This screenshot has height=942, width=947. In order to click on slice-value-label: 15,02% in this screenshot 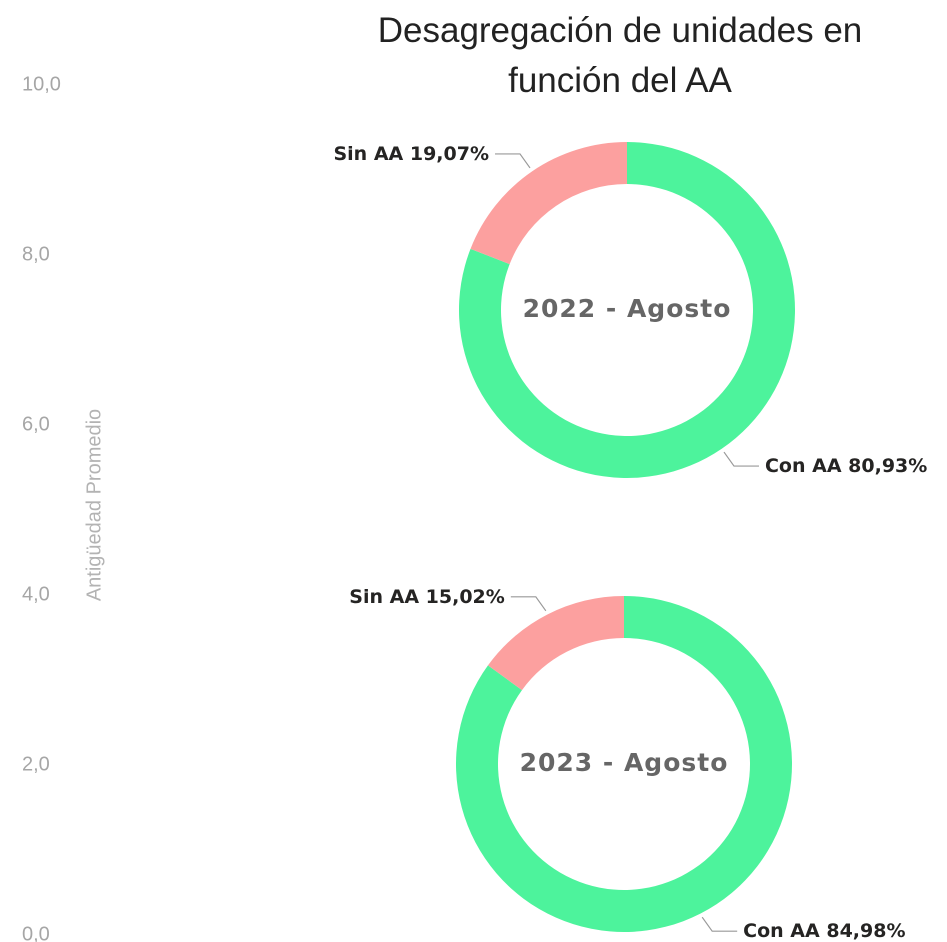, I will do `click(465, 596)`.